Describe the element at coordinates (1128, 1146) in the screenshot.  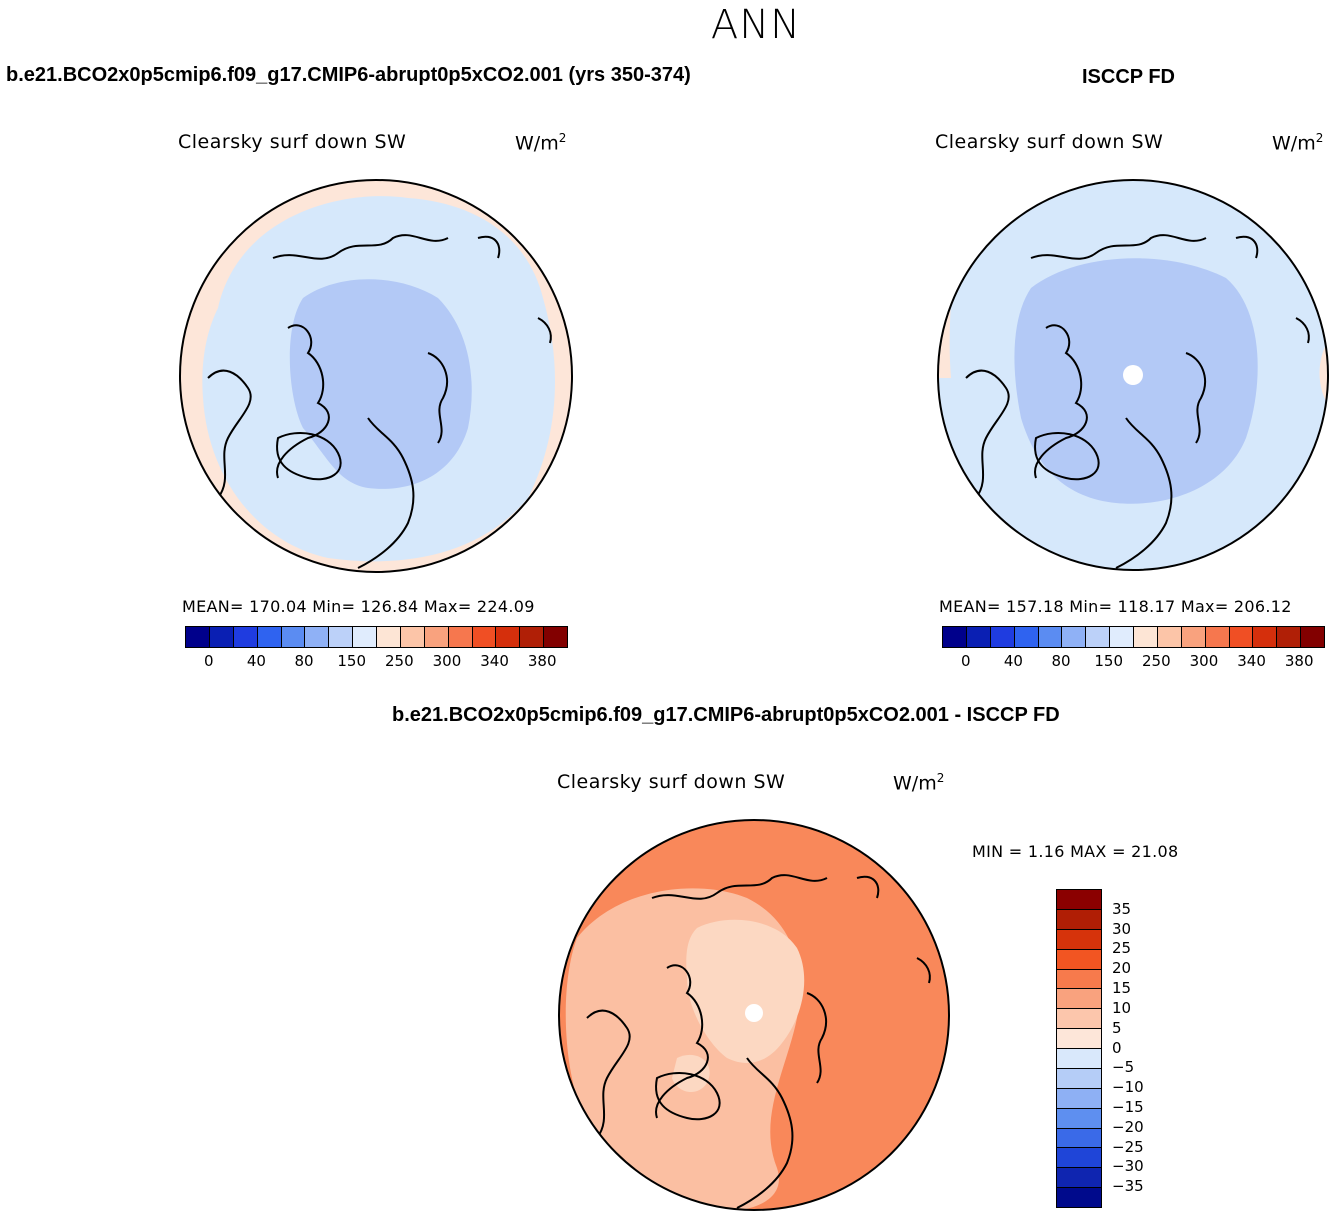
I see `colorbar-tick-label: −25` at that location.